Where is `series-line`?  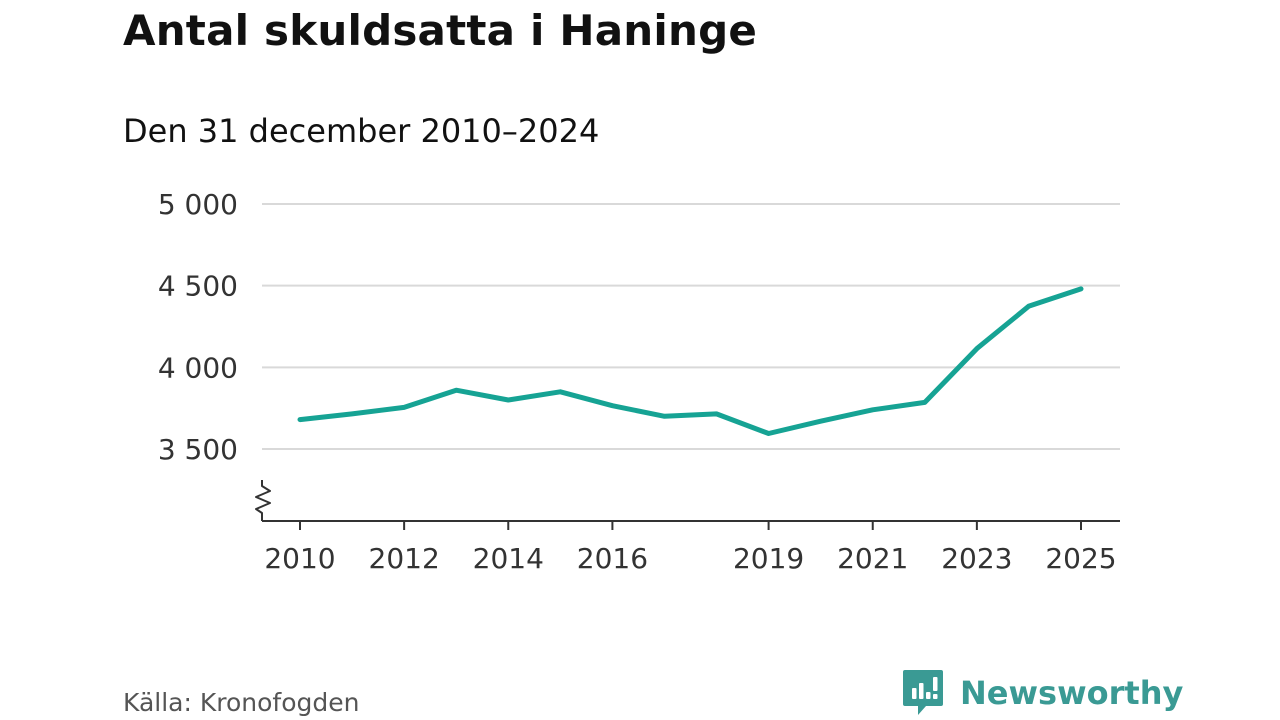
series-line is located at coordinates (690, 361).